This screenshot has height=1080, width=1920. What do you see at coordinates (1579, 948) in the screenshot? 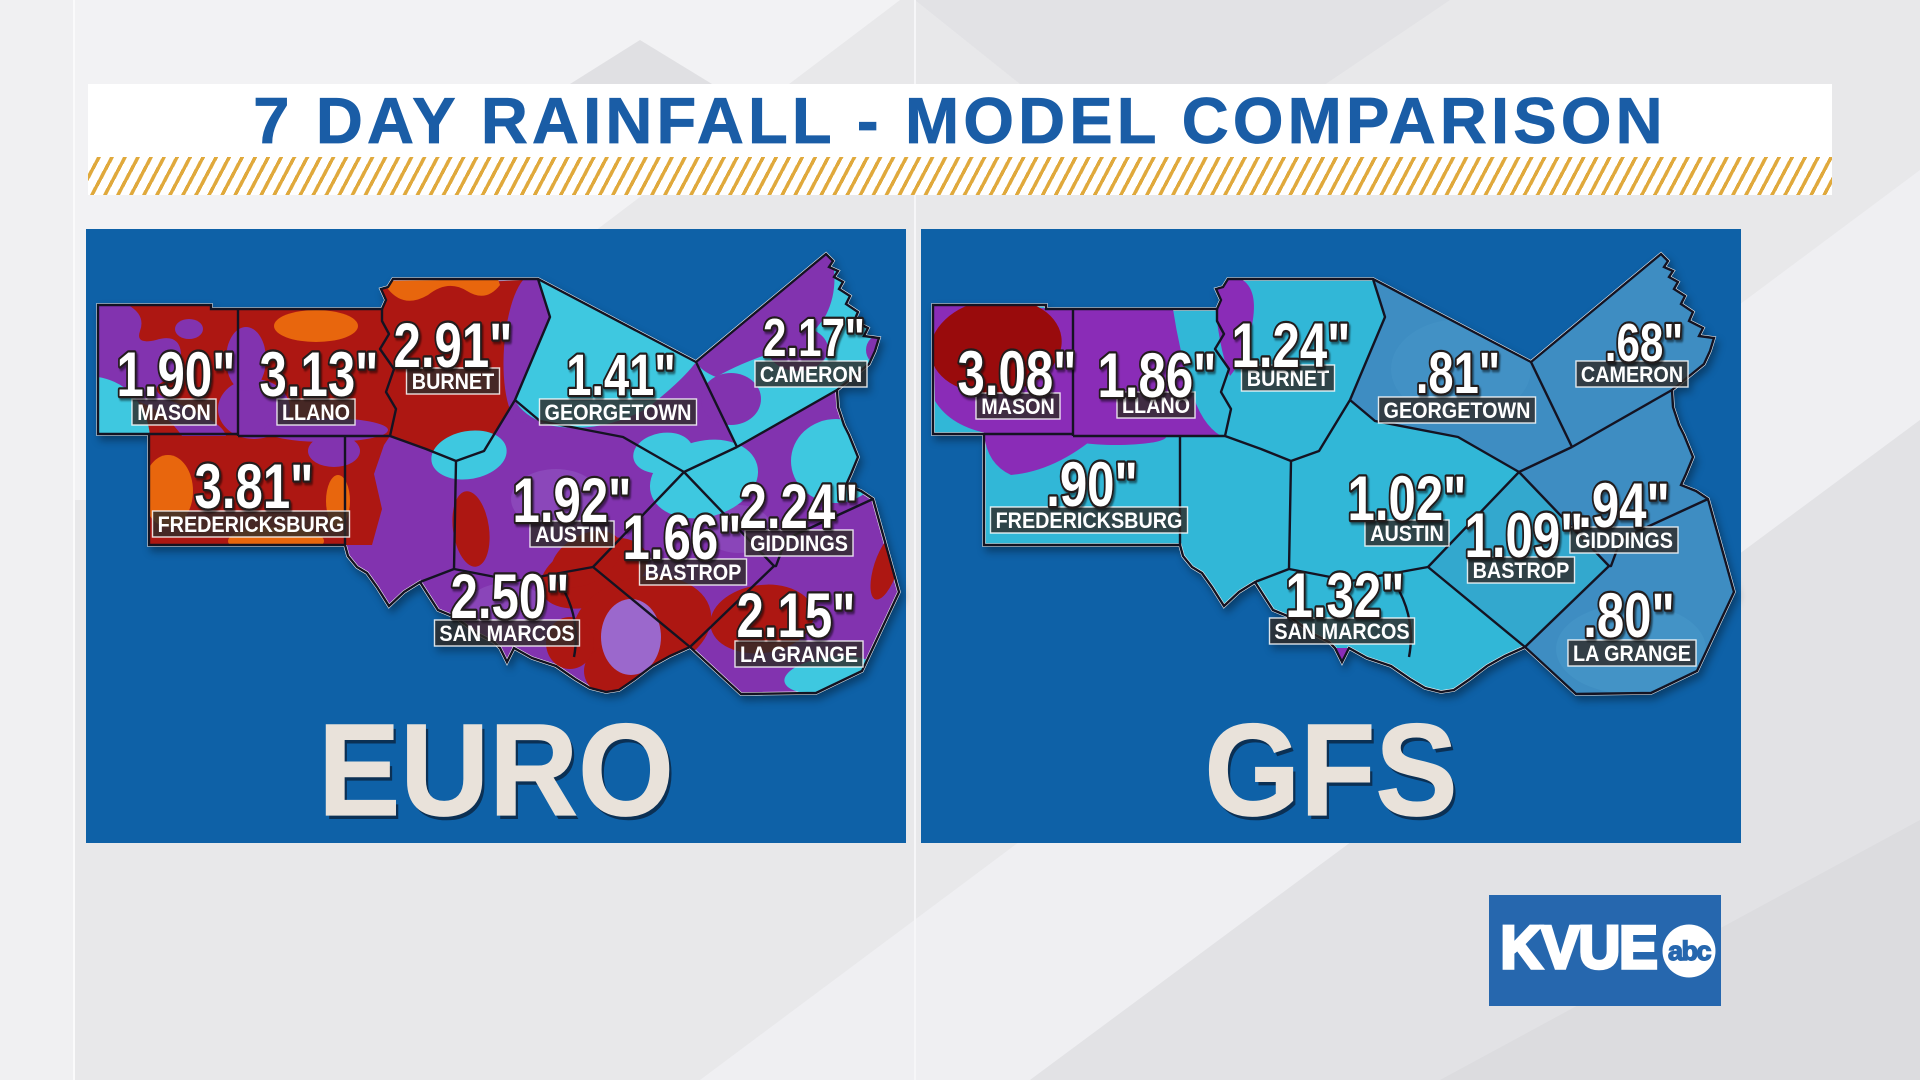
I see `svg-text: KVUE` at bounding box center [1579, 948].